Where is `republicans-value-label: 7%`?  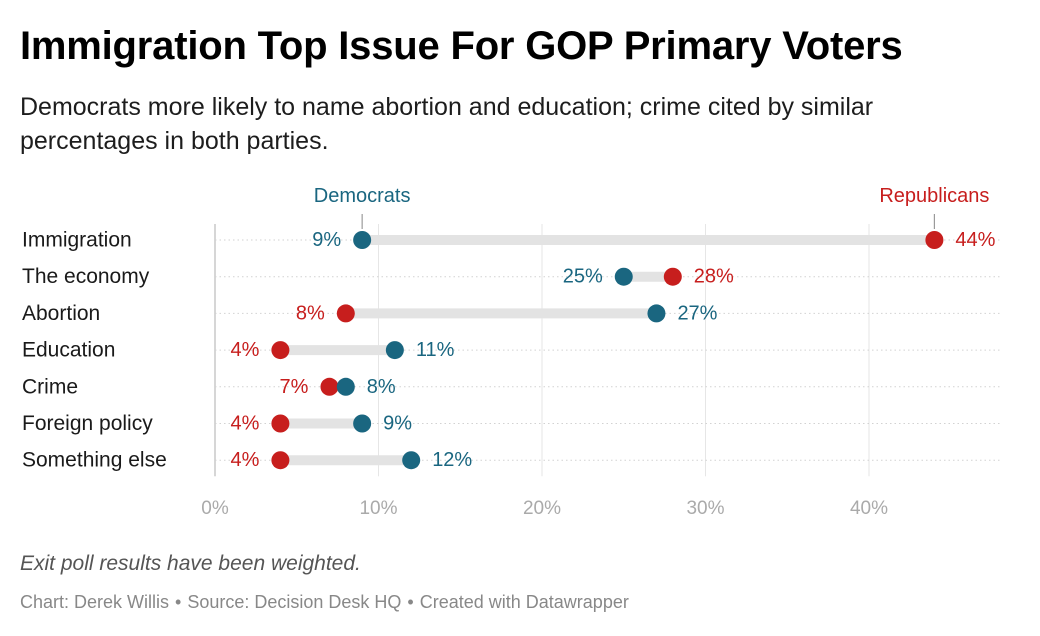
republicans-value-label: 7% is located at coordinates (294, 387).